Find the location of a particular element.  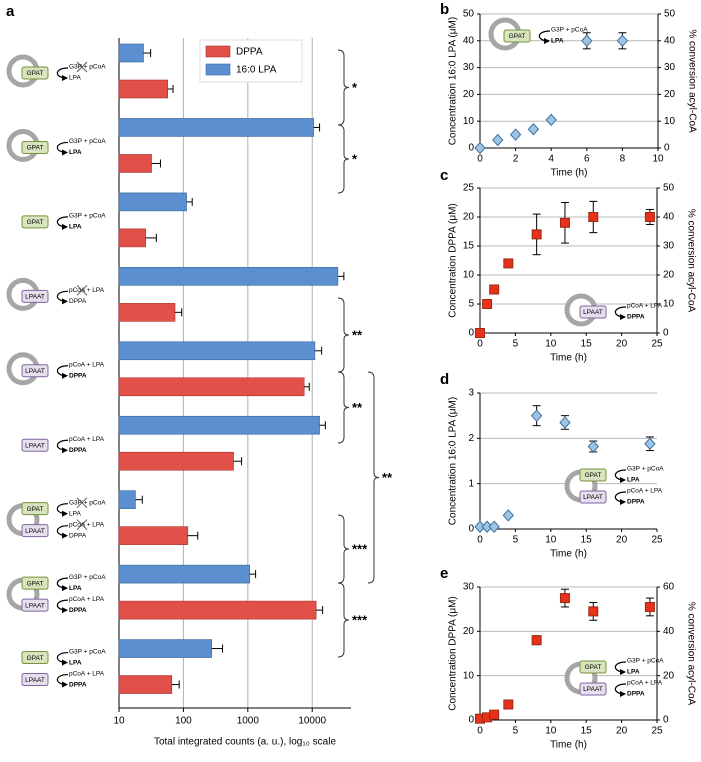

x-axis-label: Time (h) is located at coordinates (568, 745).